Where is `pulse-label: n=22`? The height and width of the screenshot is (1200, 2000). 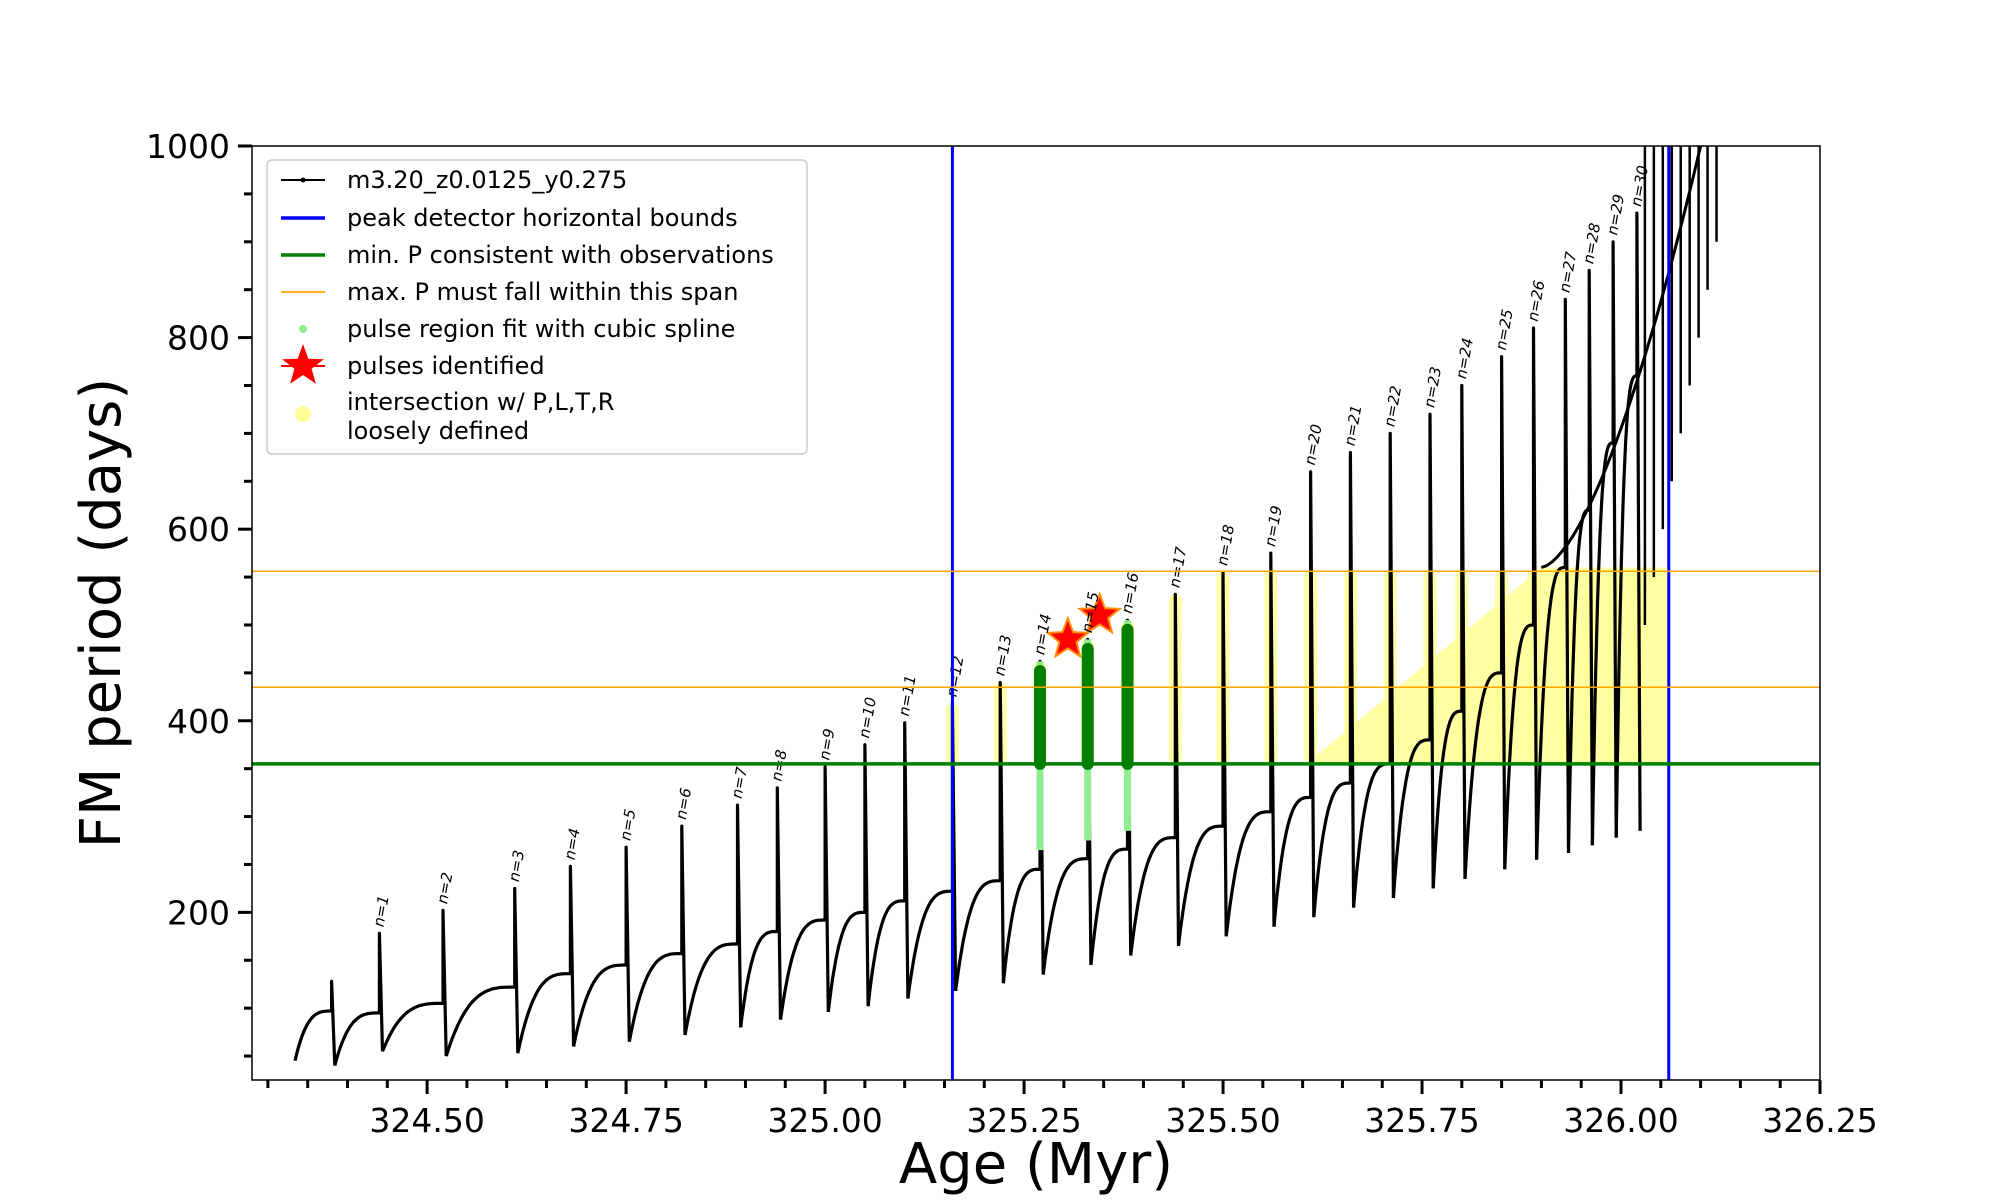 pulse-label: n=22 is located at coordinates (1392, 406).